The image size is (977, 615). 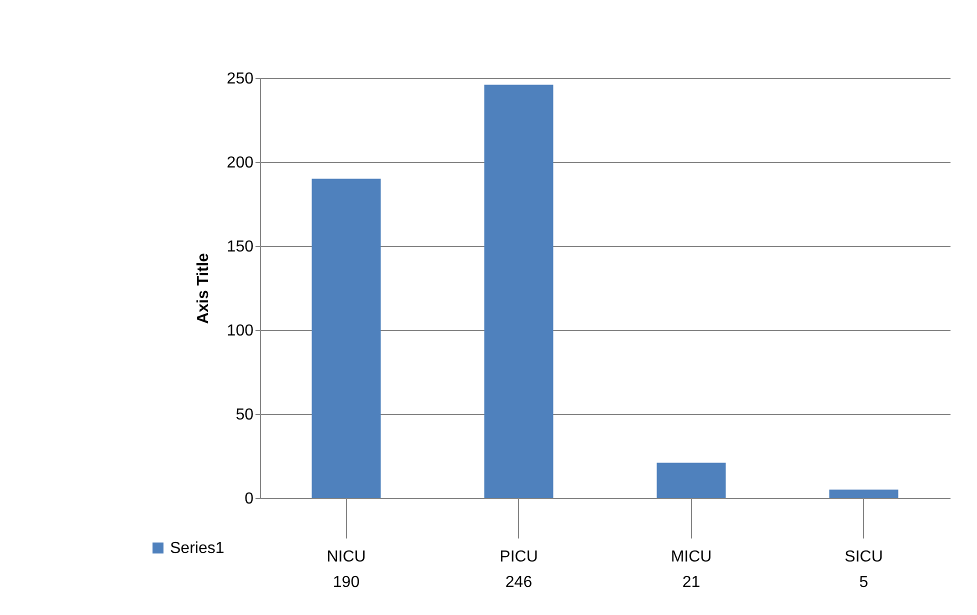 What do you see at coordinates (240, 331) in the screenshot?
I see `y-tick-label: 100` at bounding box center [240, 331].